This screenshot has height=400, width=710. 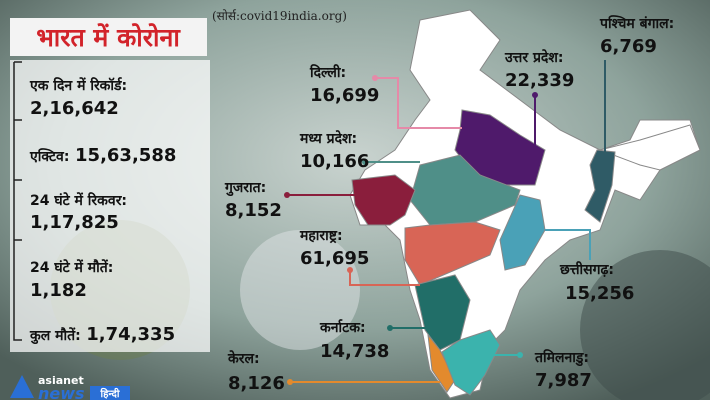 I want to click on brand-lang: हिन्दी, so click(x=110, y=393).